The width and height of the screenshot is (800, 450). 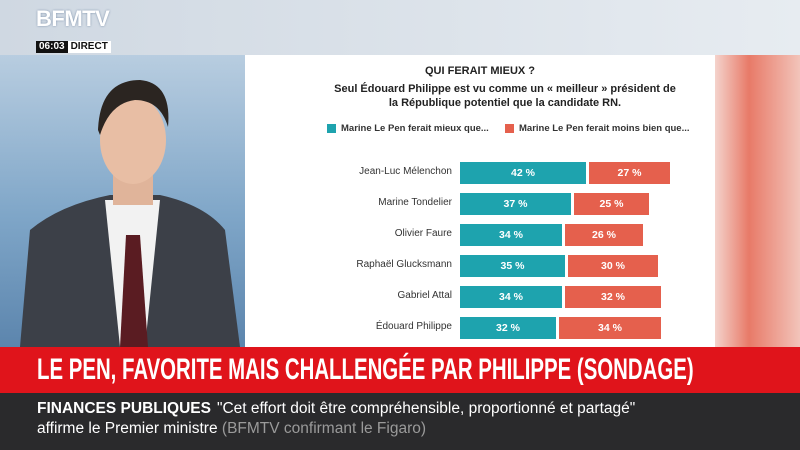 What do you see at coordinates (424, 295) in the screenshot?
I see `category-label: Gabriel Attal` at bounding box center [424, 295].